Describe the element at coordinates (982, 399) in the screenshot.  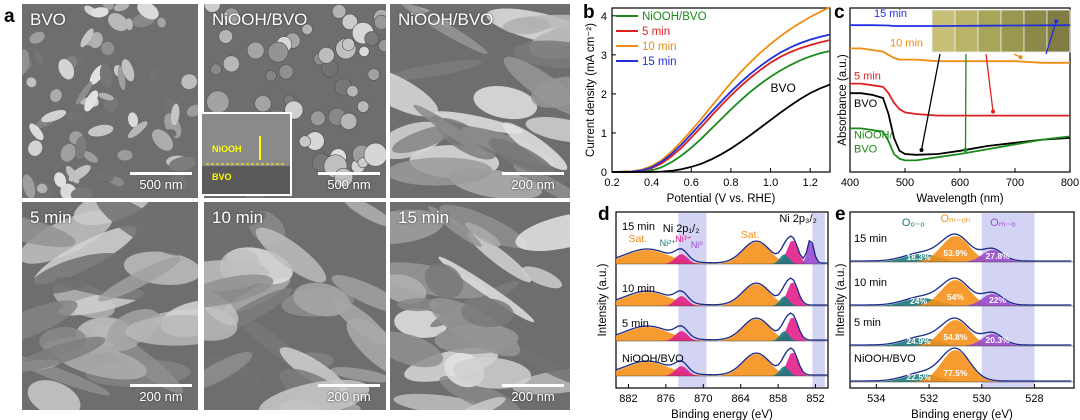
I see `x-tick-label: 530` at that location.